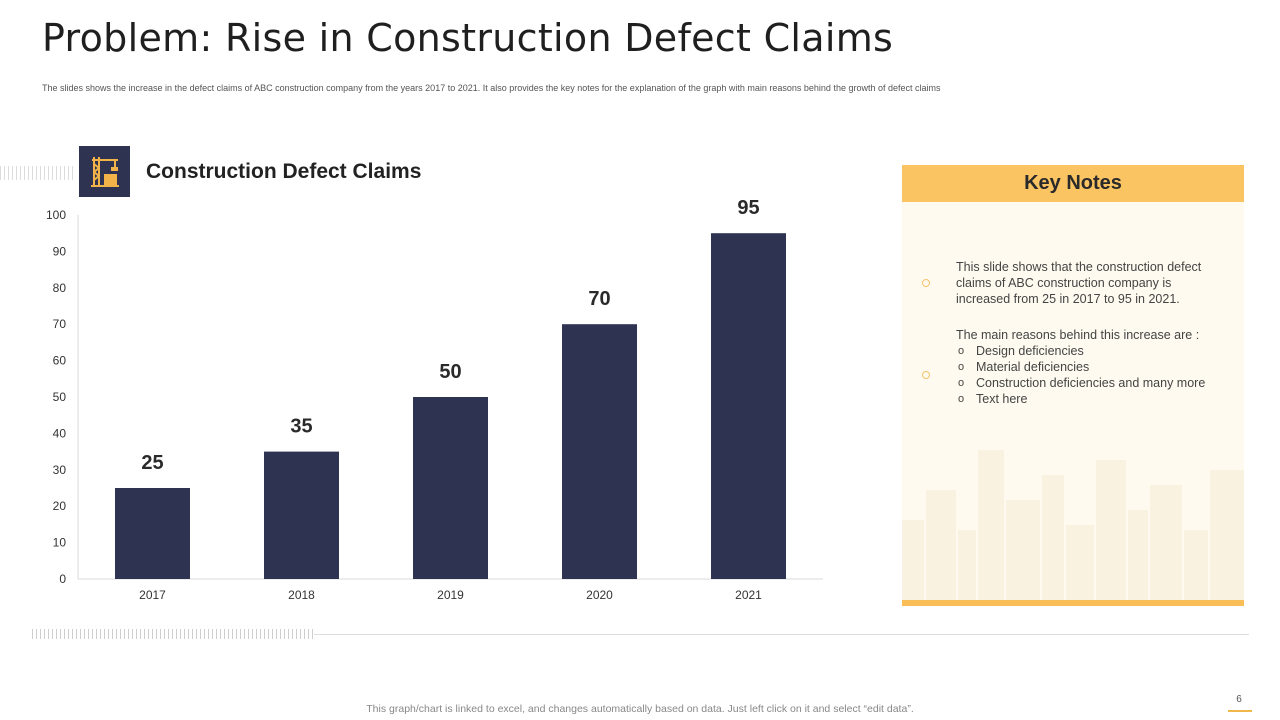 This screenshot has height=720, width=1280. Describe the element at coordinates (152, 595) in the screenshot. I see `x-tick-label: 2017` at that location.